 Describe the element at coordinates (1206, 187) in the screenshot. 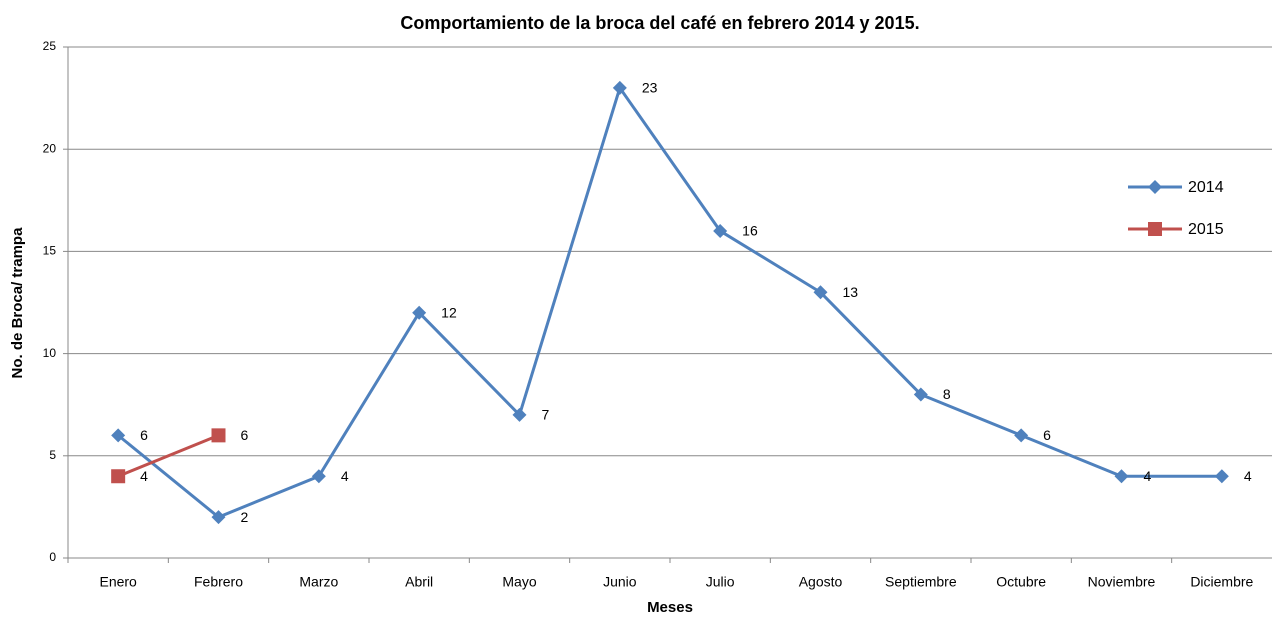

I see `legend-label: 2014` at that location.